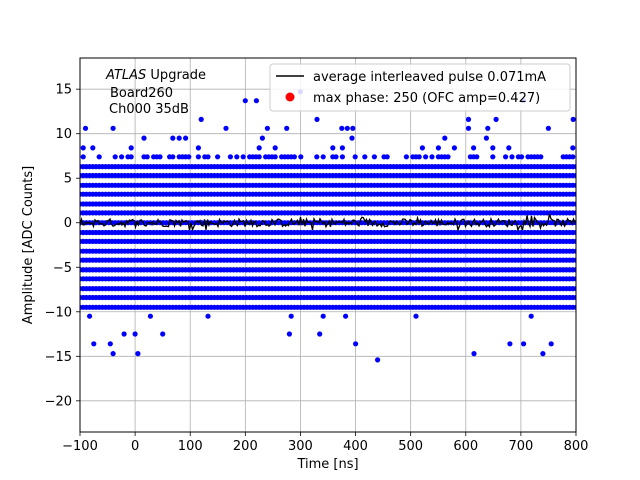 The width and height of the screenshot is (640, 480). Describe the element at coordinates (426, 98) in the screenshot. I see `legend-entry-max-phase: max phase: 250 (OFC amp=0.427)` at that location.